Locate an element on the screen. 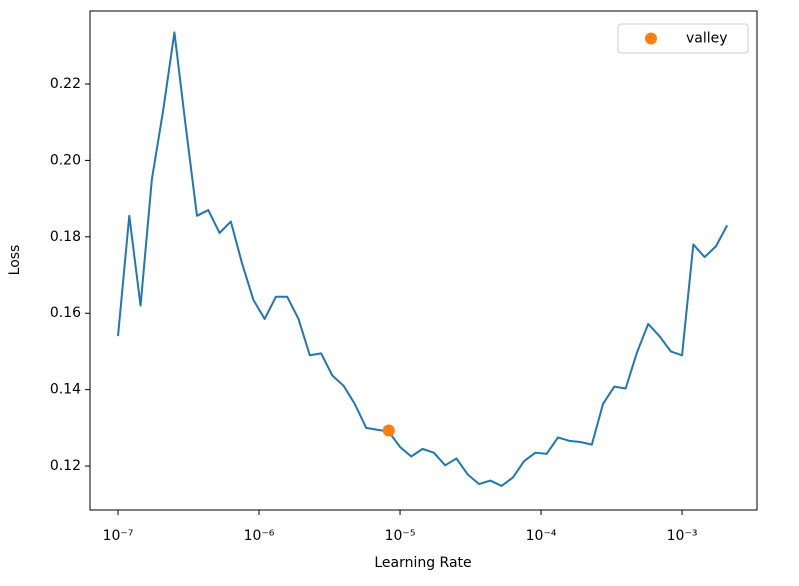 Image resolution: width=799 pixels, height=586 pixels. y-tick-label: 0.14 is located at coordinates (65, 390).